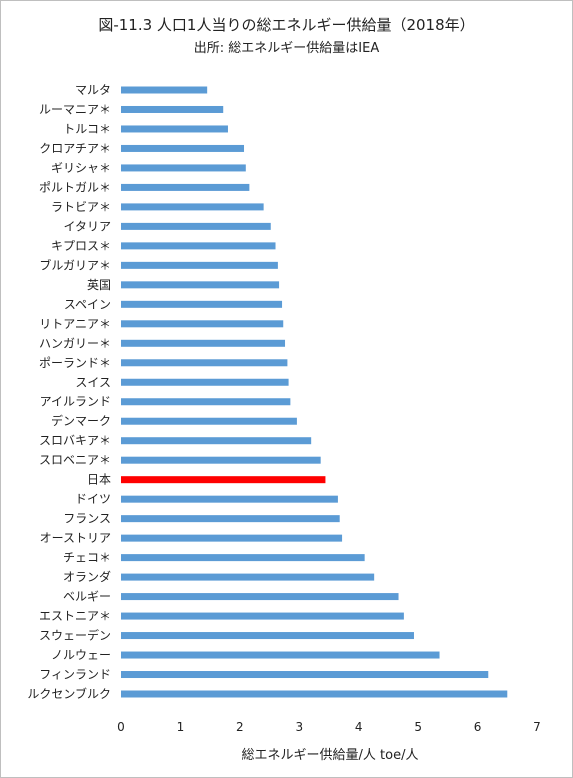  Describe the element at coordinates (75, 441) in the screenshot. I see `category-label: スロバキア＊` at that location.